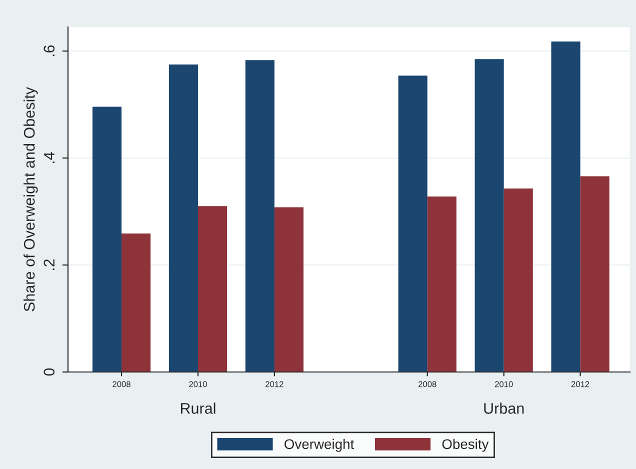  I want to click on y-tick-label: .4, so click(49, 158).